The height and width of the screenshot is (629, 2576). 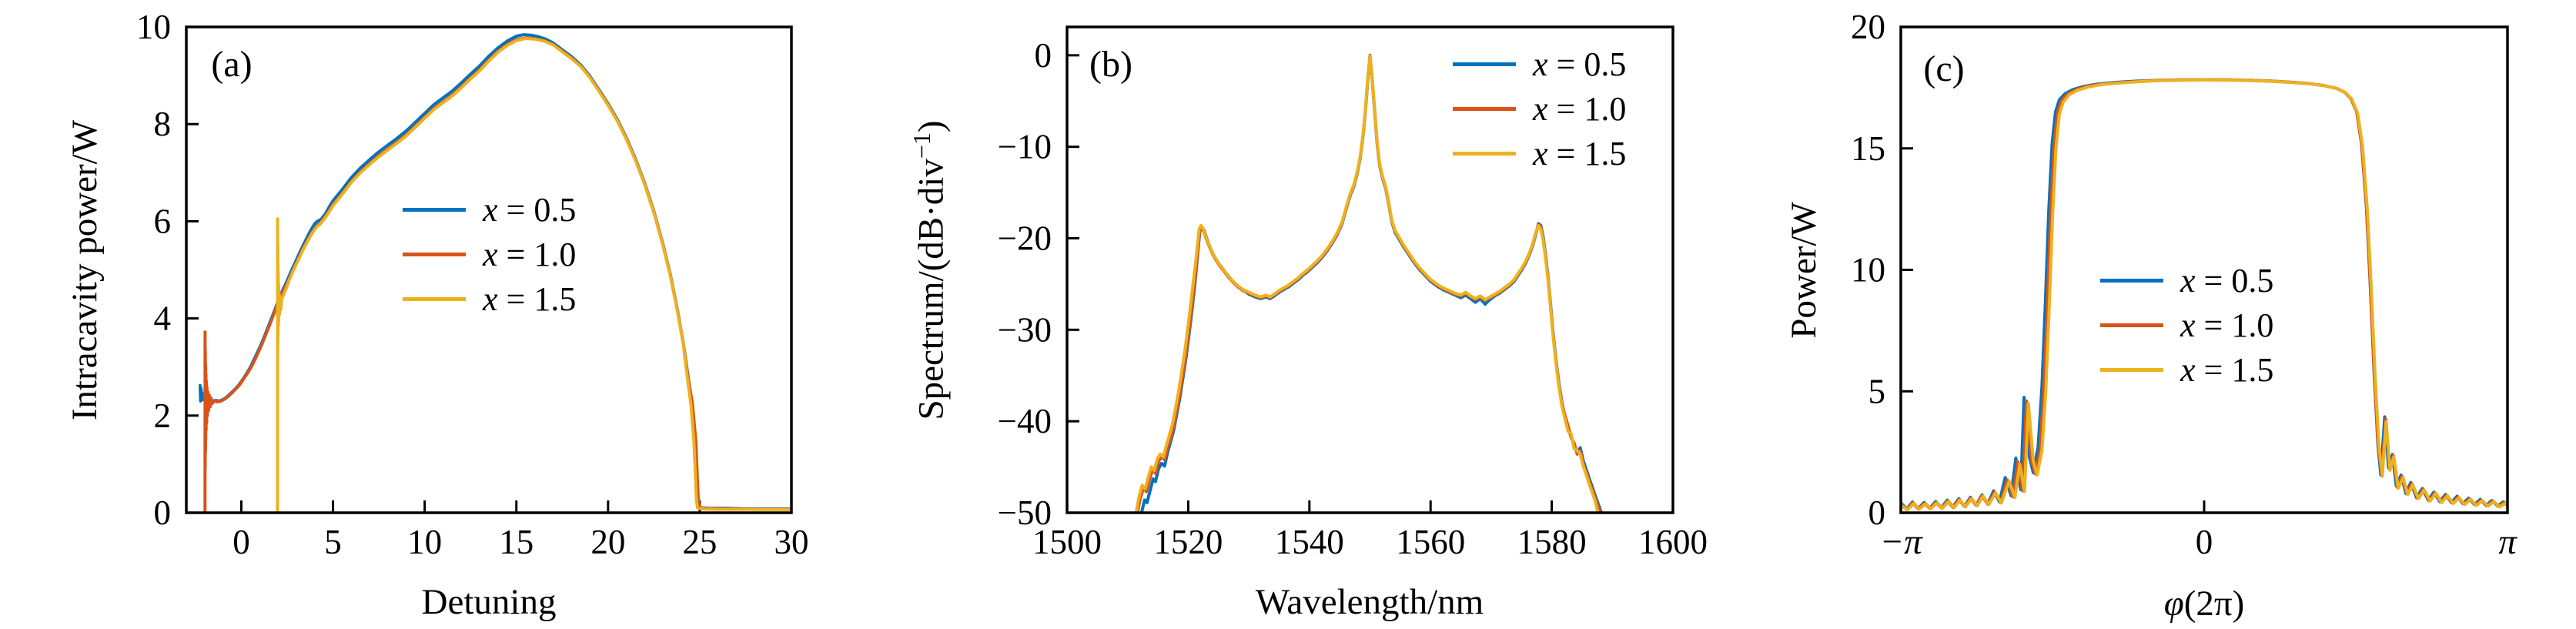 I want to click on y-tick-label-c: 10, so click(x=1868, y=270).